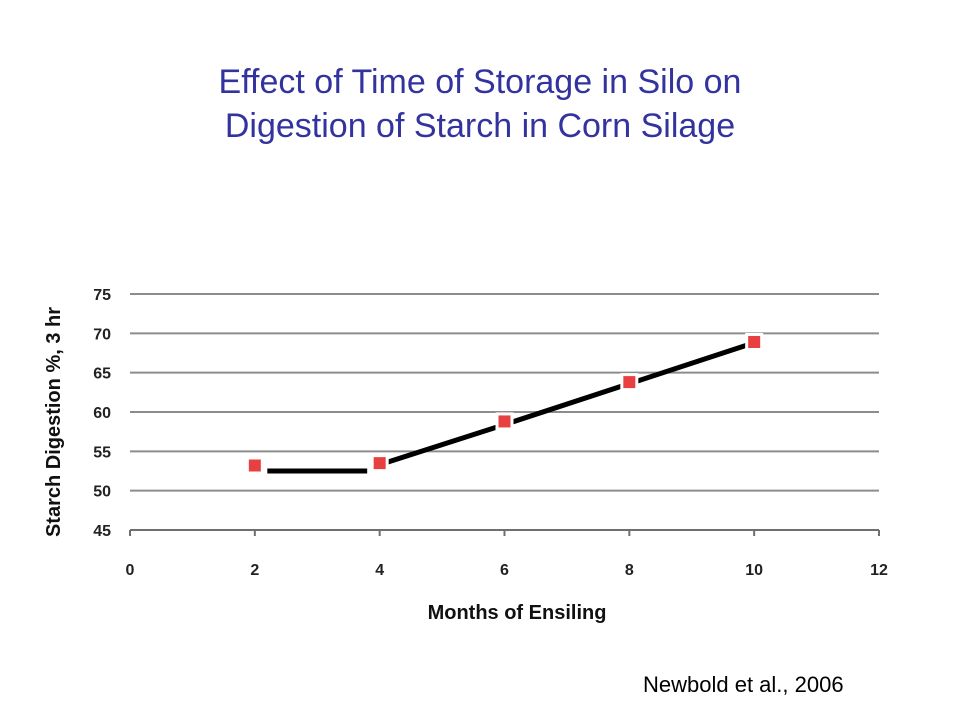 This screenshot has height=720, width=960. What do you see at coordinates (54, 422) in the screenshot?
I see `y-axis-title: Starch Digestion %, 3 hr` at bounding box center [54, 422].